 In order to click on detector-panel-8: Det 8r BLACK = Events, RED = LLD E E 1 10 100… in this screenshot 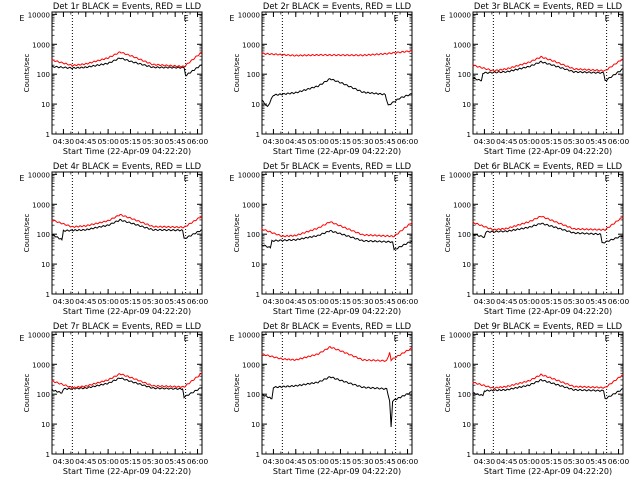, I will do `click(323, 398)`.